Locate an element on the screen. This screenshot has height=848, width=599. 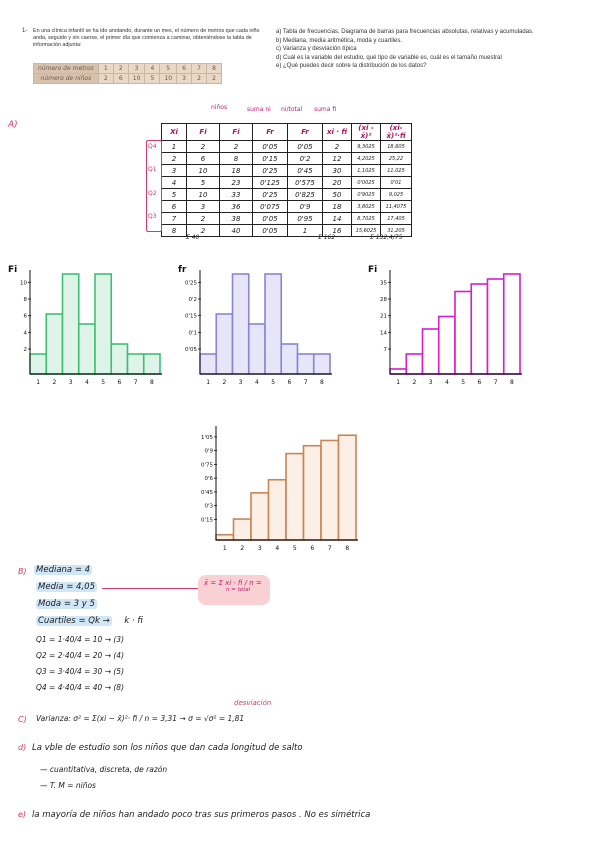
cell: 0'05 is located at coordinates (270, 146).